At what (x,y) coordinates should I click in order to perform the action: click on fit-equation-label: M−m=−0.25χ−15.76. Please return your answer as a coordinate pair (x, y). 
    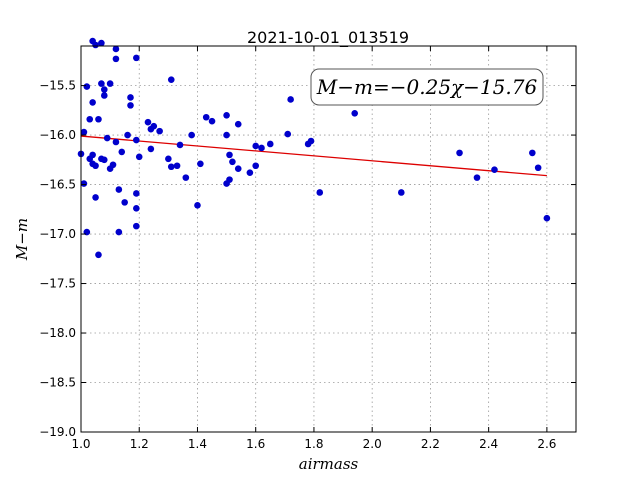
    Looking at the image, I should click on (427, 87).